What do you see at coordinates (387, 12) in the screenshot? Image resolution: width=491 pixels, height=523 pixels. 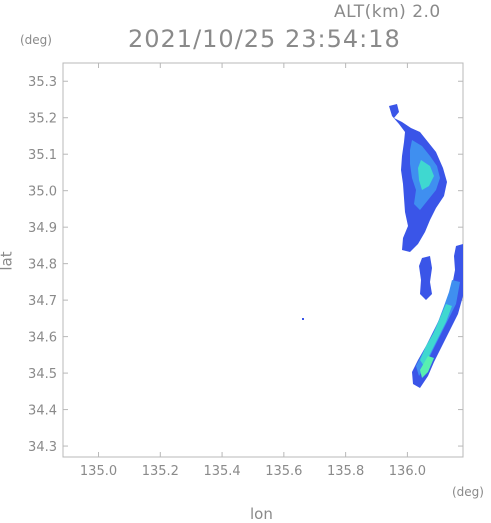 I see `altitude-label: ALT(km) 2.0` at bounding box center [387, 12].